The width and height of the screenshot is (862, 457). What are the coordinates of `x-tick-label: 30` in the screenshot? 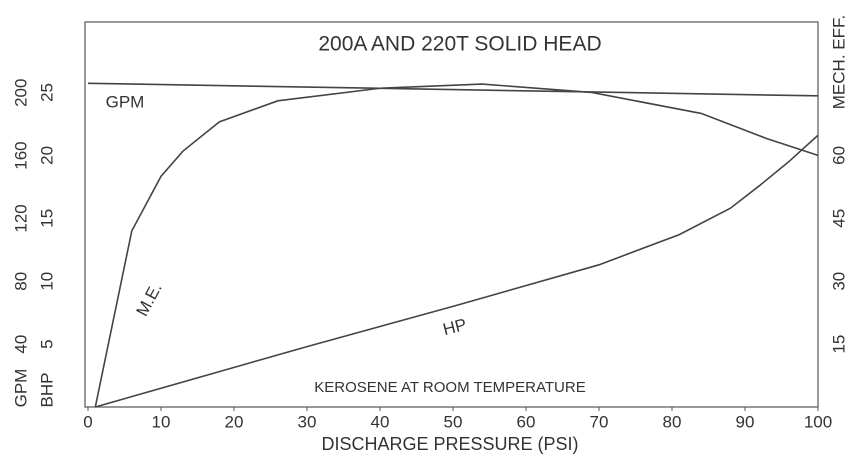 It's located at (307, 421).